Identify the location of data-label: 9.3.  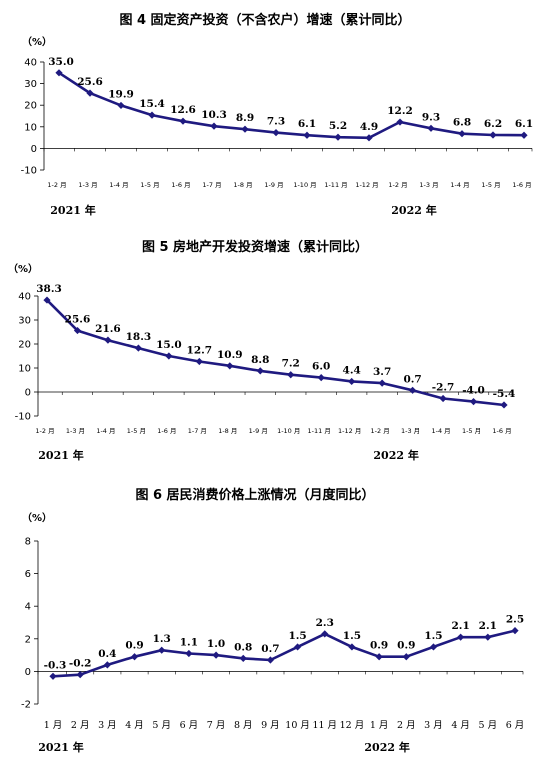
(431, 117).